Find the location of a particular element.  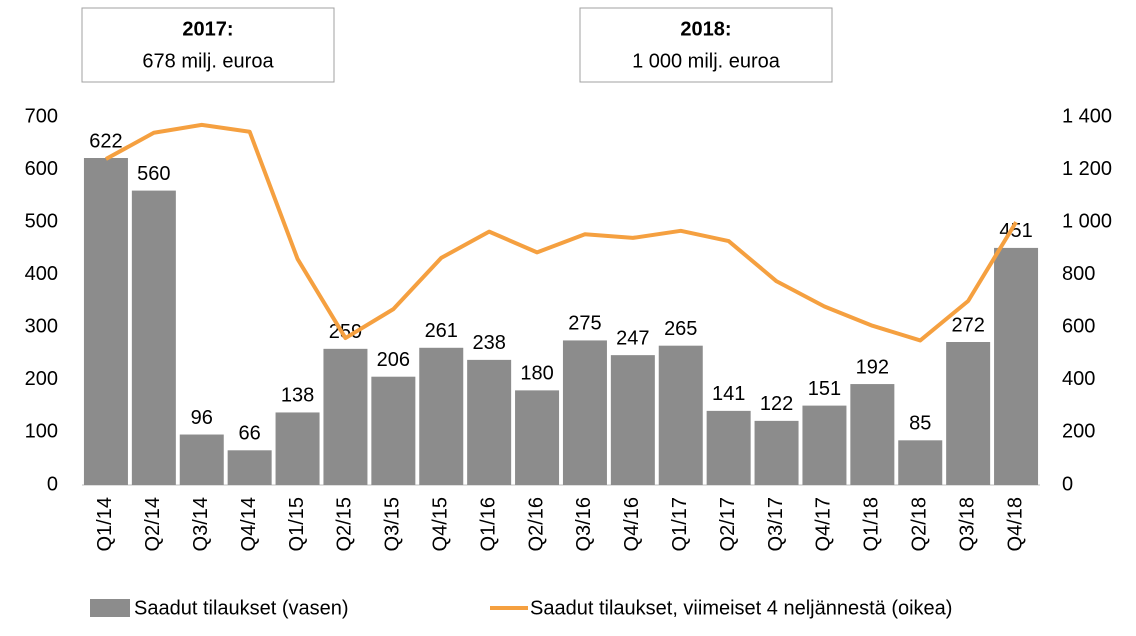

data-label: 206 is located at coordinates (393, 360).